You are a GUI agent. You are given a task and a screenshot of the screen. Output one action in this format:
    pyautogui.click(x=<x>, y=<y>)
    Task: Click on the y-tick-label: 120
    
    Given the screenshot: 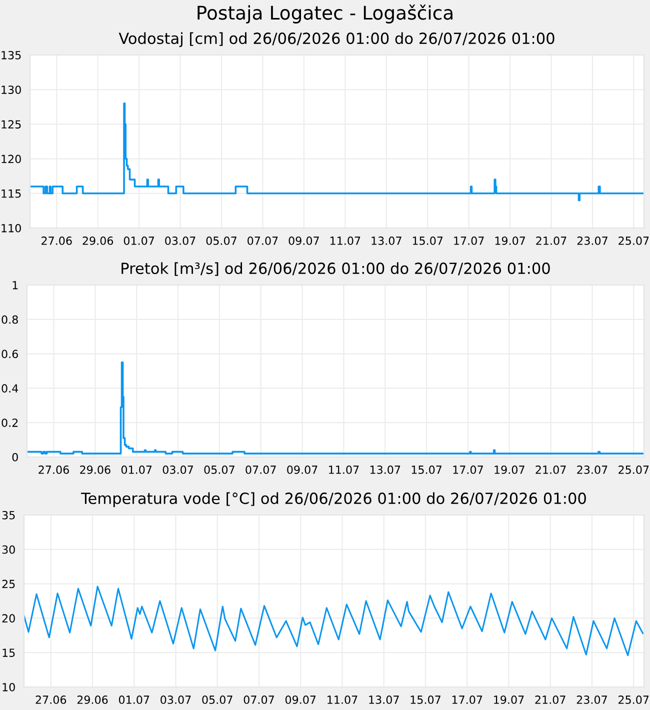 What is the action you would take?
    pyautogui.click(x=11, y=159)
    